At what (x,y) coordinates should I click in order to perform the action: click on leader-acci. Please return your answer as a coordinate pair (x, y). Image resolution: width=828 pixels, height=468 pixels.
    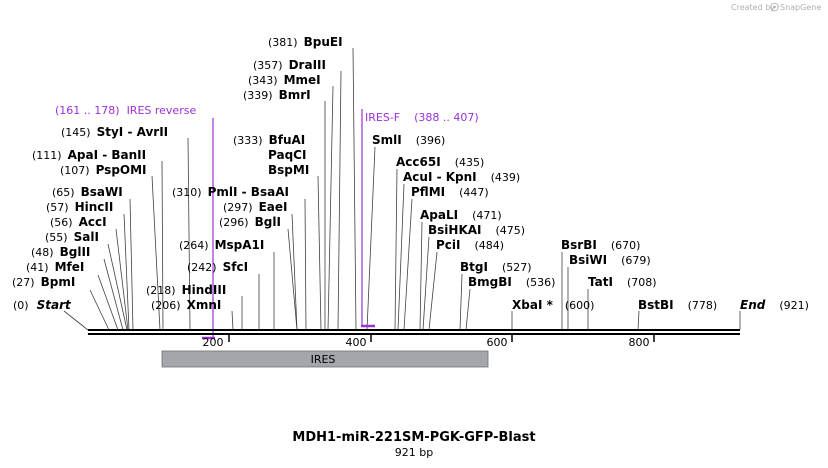
    Looking at the image, I should click on (122, 279).